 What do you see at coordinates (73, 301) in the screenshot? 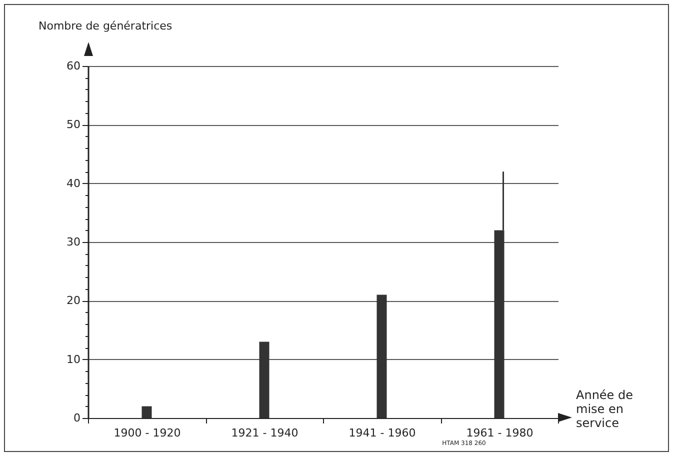
I see `y-tick-label: 20` at bounding box center [73, 301].